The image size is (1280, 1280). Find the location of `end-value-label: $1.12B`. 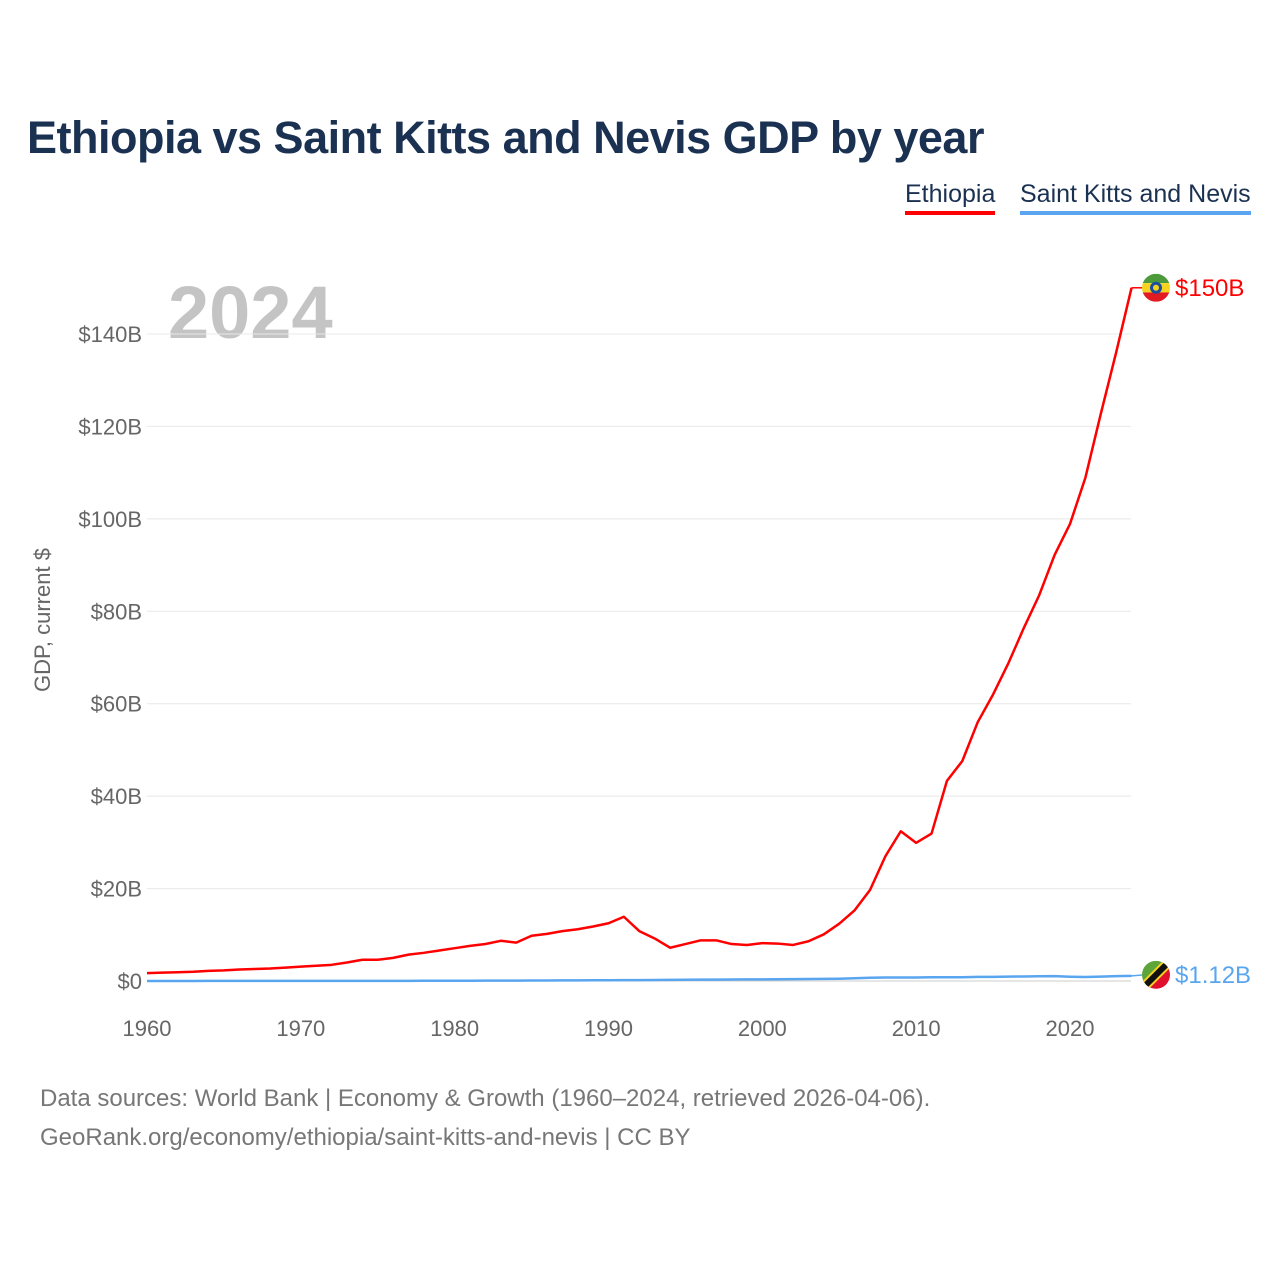

end-value-label: $1.12B is located at coordinates (1213, 975).